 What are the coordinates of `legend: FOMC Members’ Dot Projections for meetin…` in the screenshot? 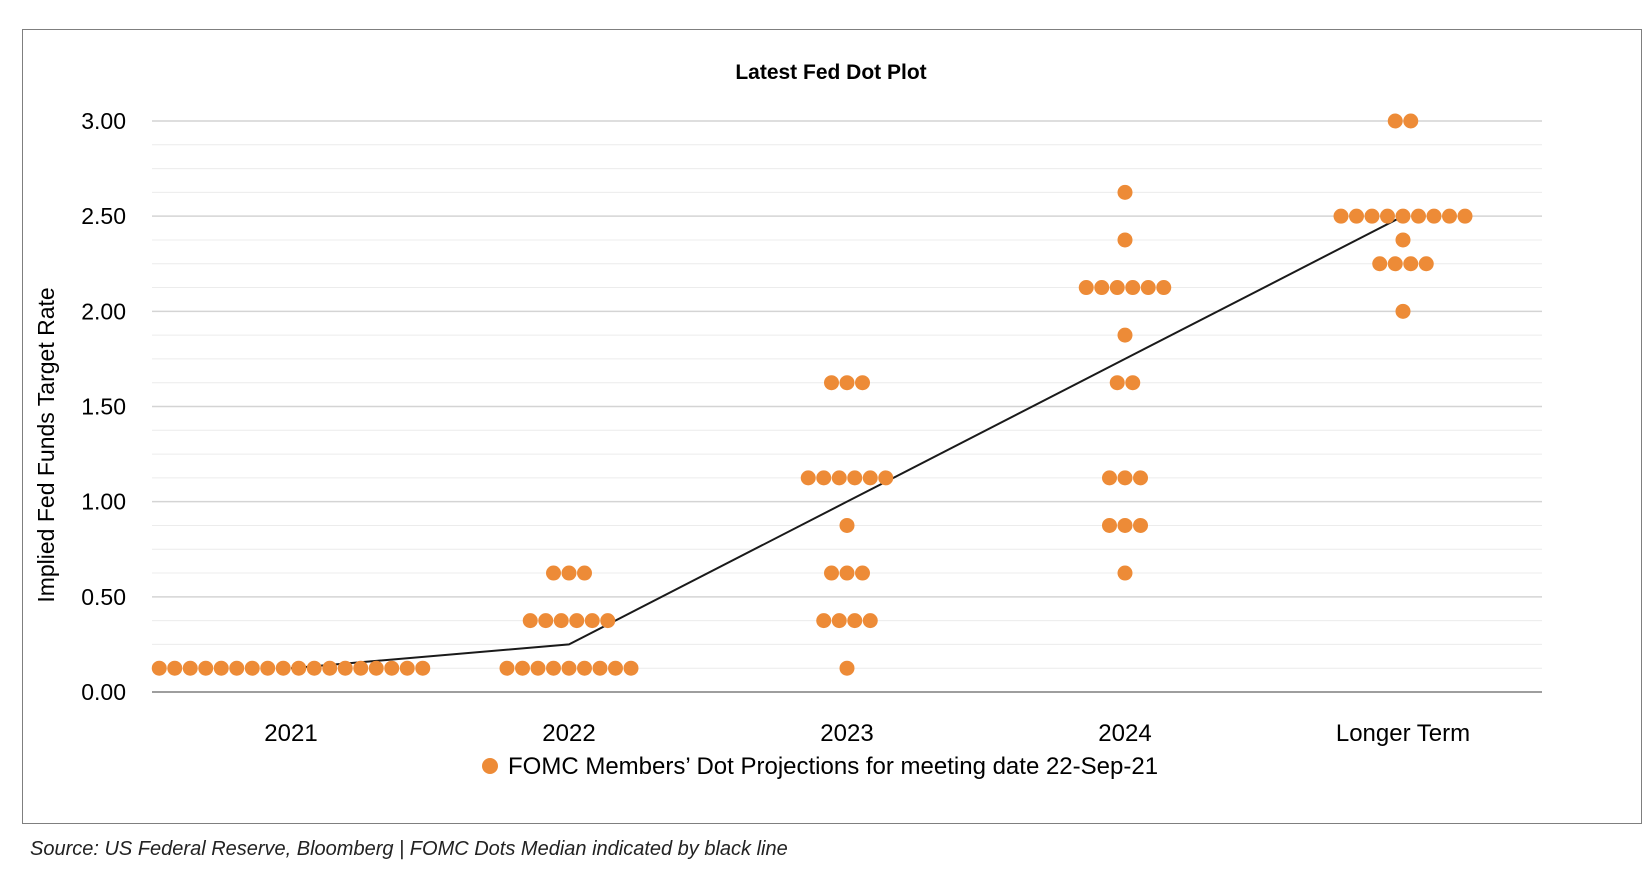 It's located at (820, 766).